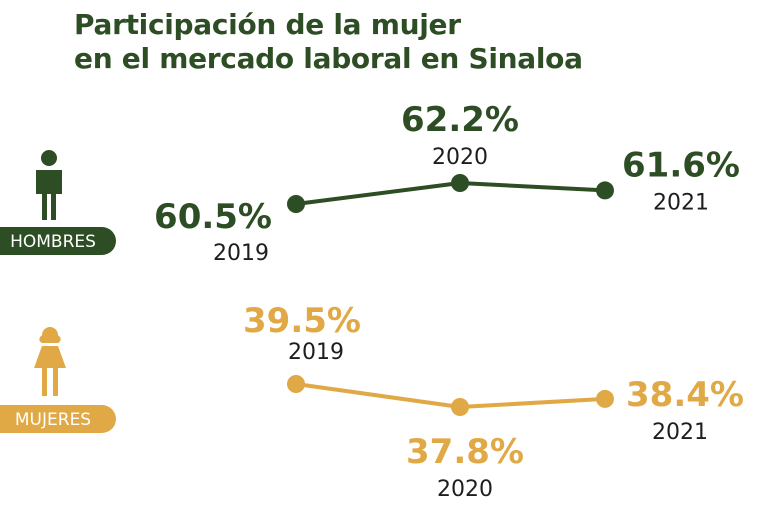 Image resolution: width=768 pixels, height=512 pixels. Describe the element at coordinates (681, 165) in the screenshot. I see `data-label-hombres-2021: 61.6%` at that location.